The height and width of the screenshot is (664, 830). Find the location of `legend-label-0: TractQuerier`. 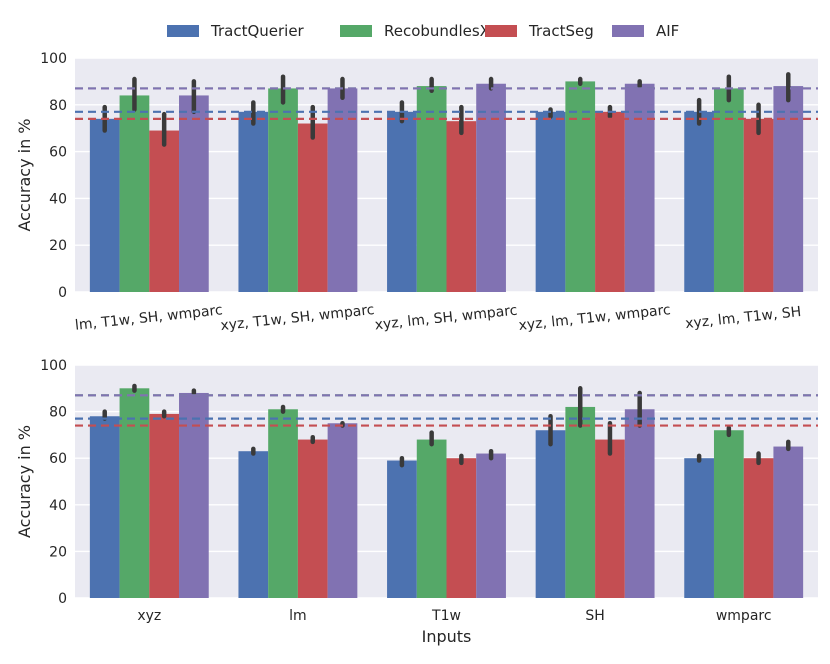

legend-label-0: TractQuerier is located at coordinates (257, 31).